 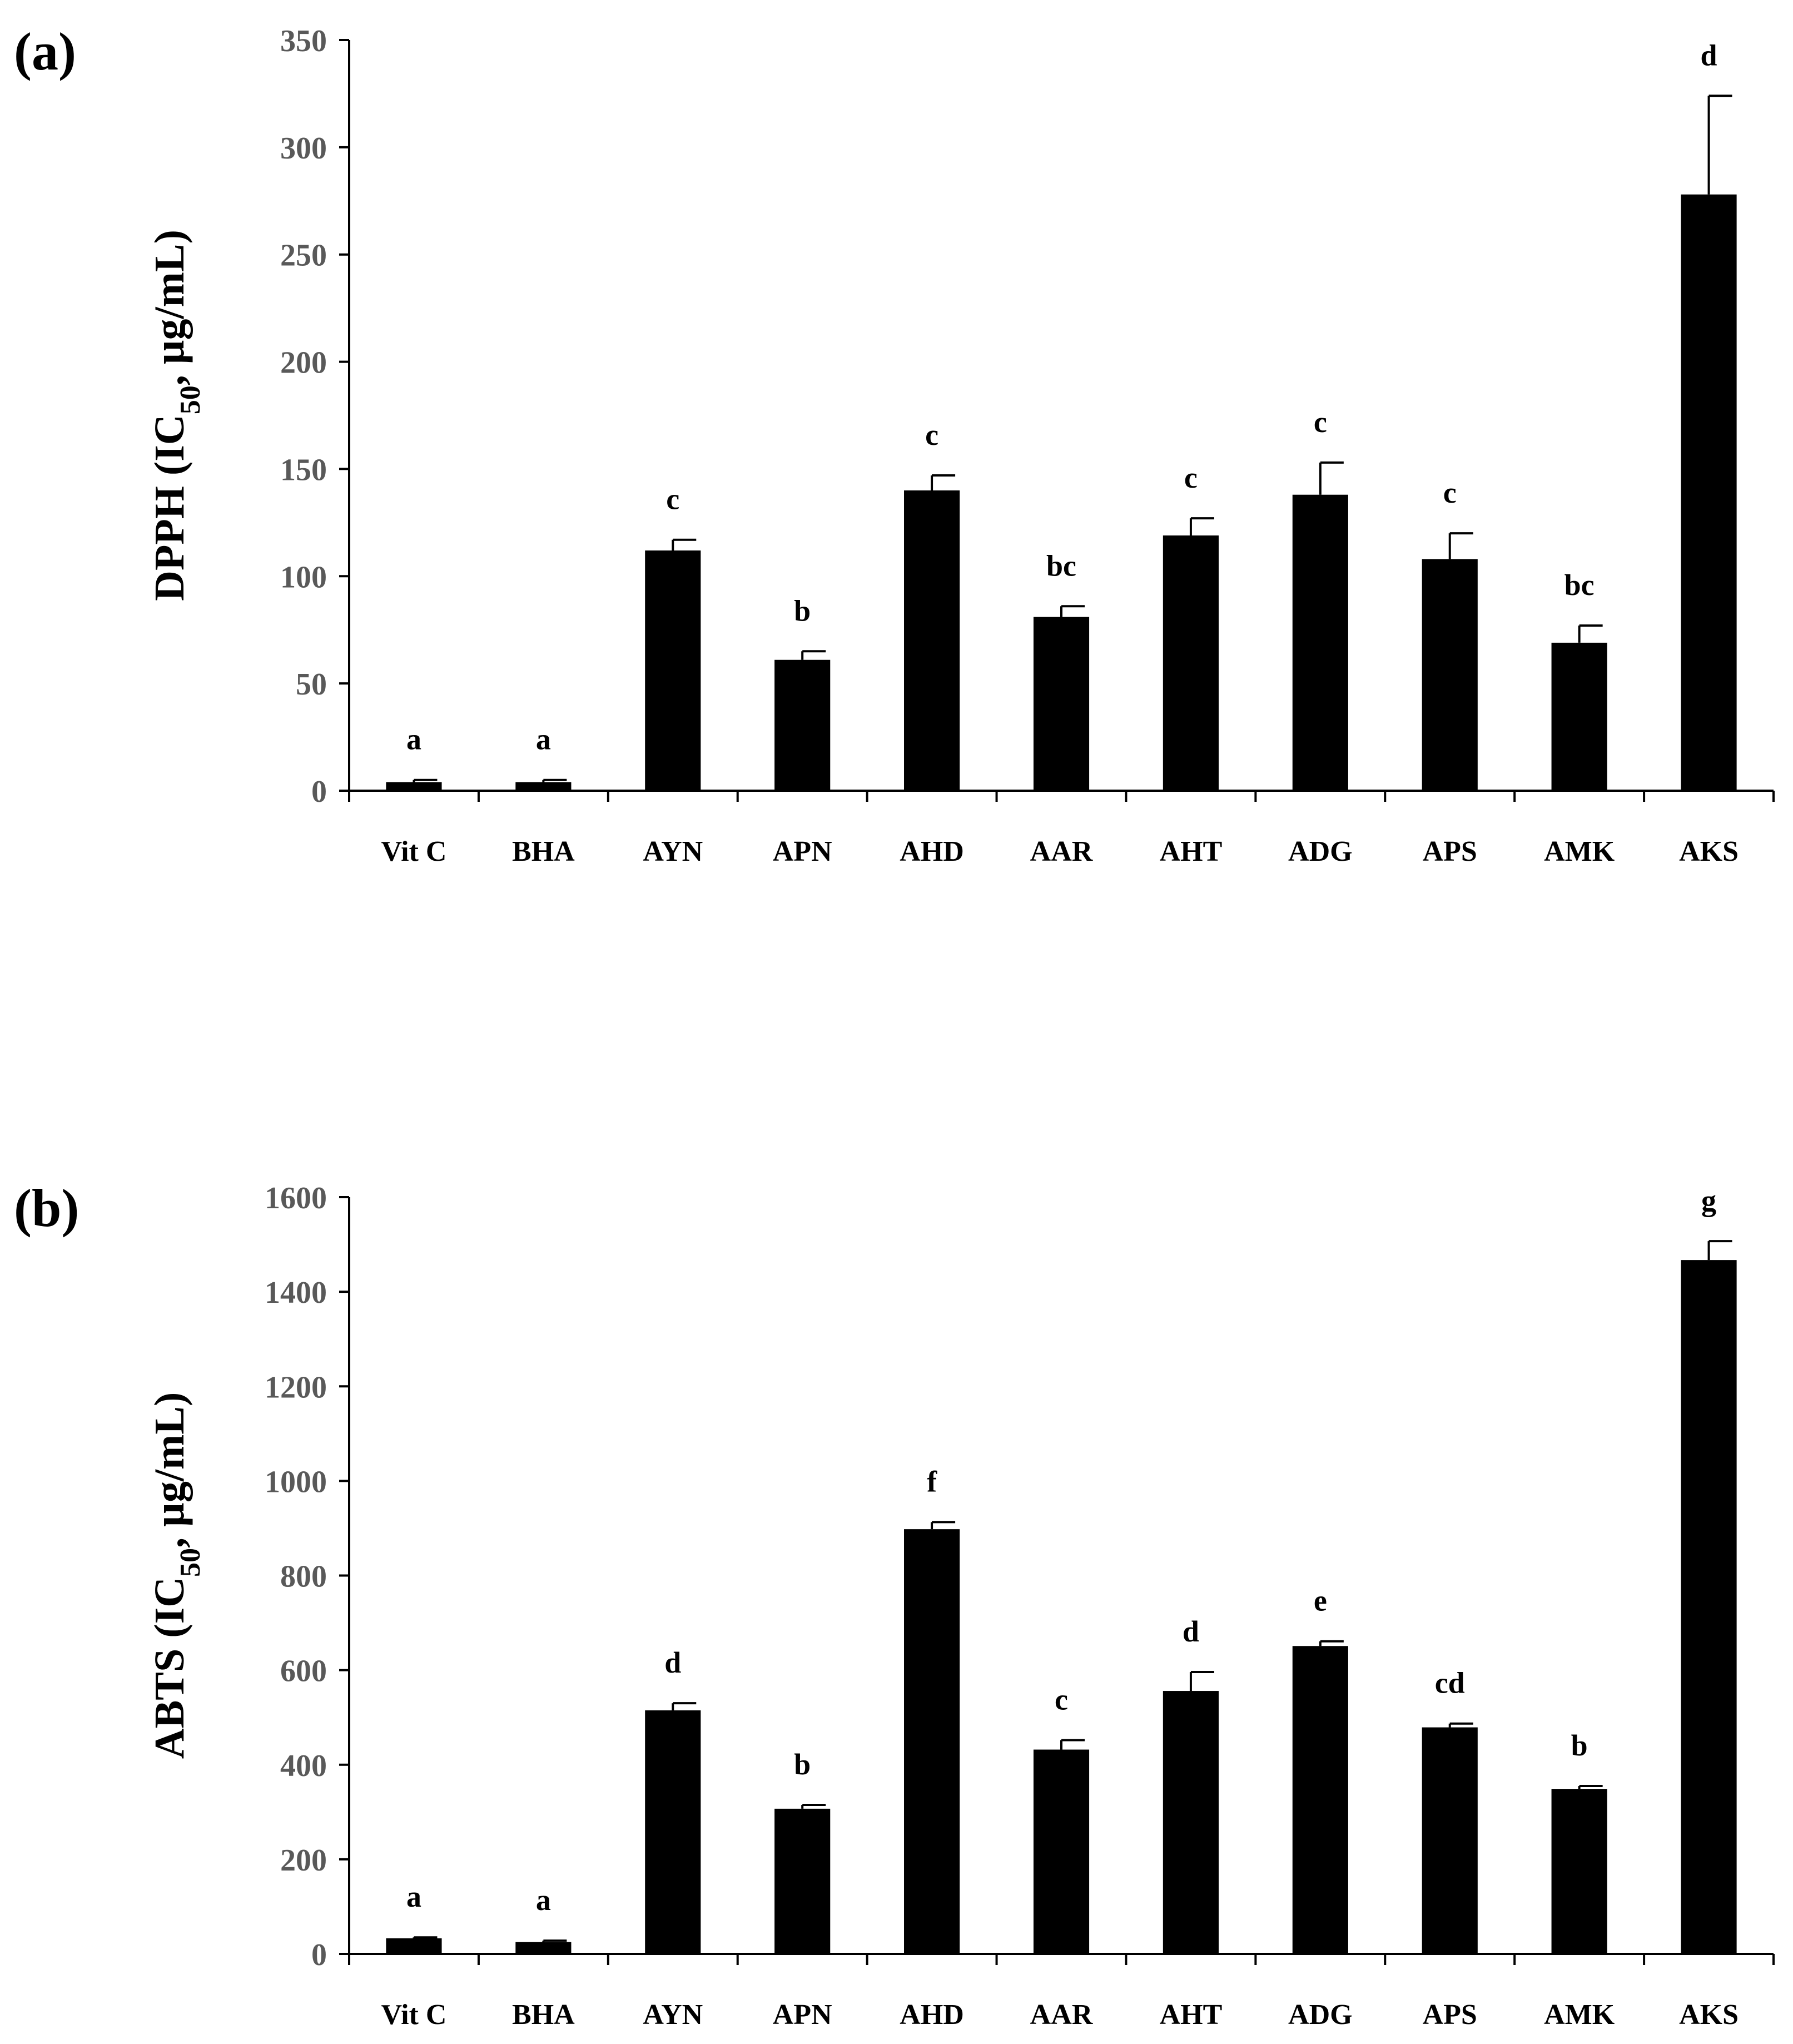 I want to click on y-tick-label: 150, so click(x=303, y=470).